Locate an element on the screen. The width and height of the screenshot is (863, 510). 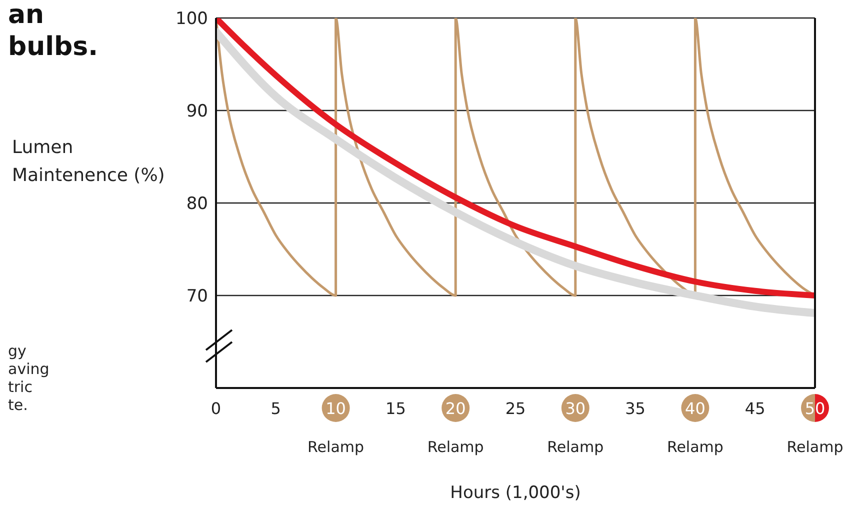
x-tick-label: 40 is located at coordinates (695, 408).